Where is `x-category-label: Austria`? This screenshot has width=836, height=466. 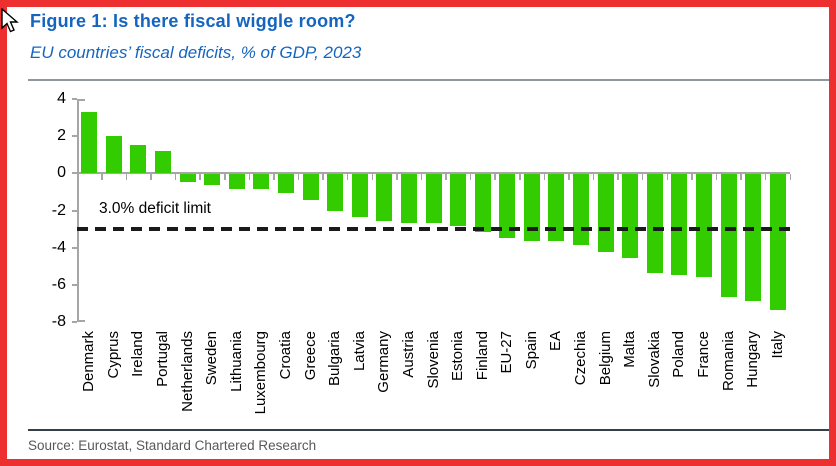 x-category-label: Austria is located at coordinates (408, 354).